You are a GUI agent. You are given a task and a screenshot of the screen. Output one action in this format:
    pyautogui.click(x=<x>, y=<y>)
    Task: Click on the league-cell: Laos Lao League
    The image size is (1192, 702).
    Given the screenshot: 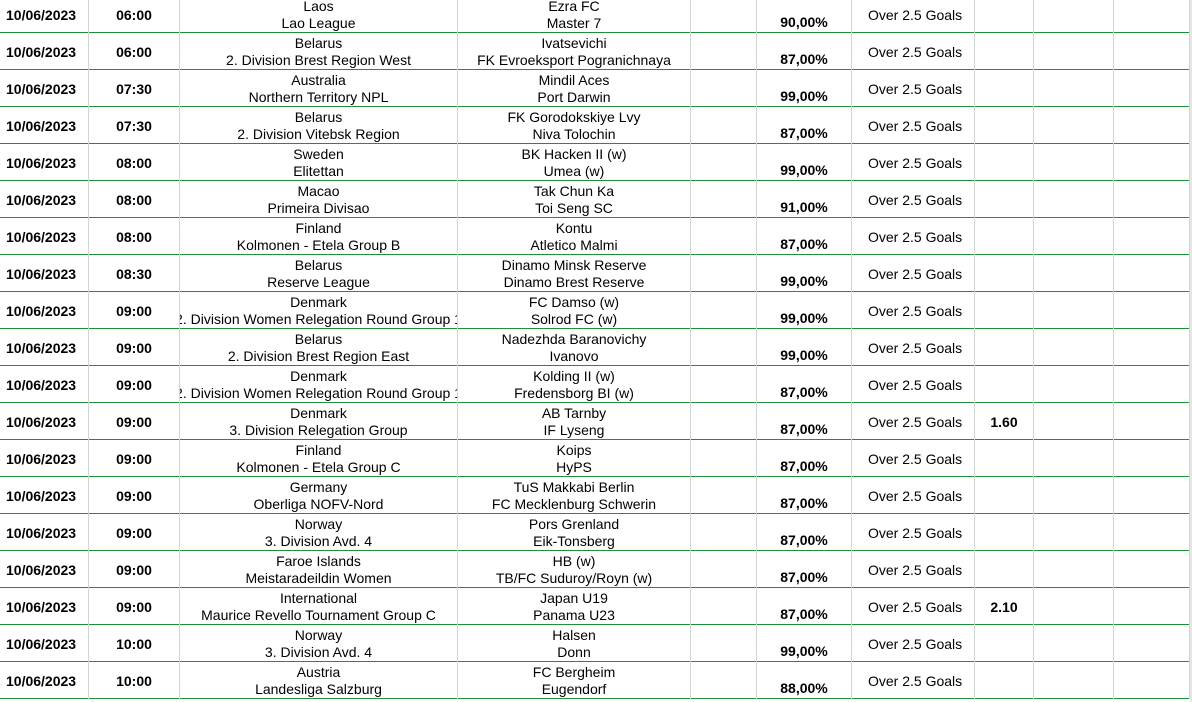 What is the action you would take?
    pyautogui.click(x=319, y=16)
    